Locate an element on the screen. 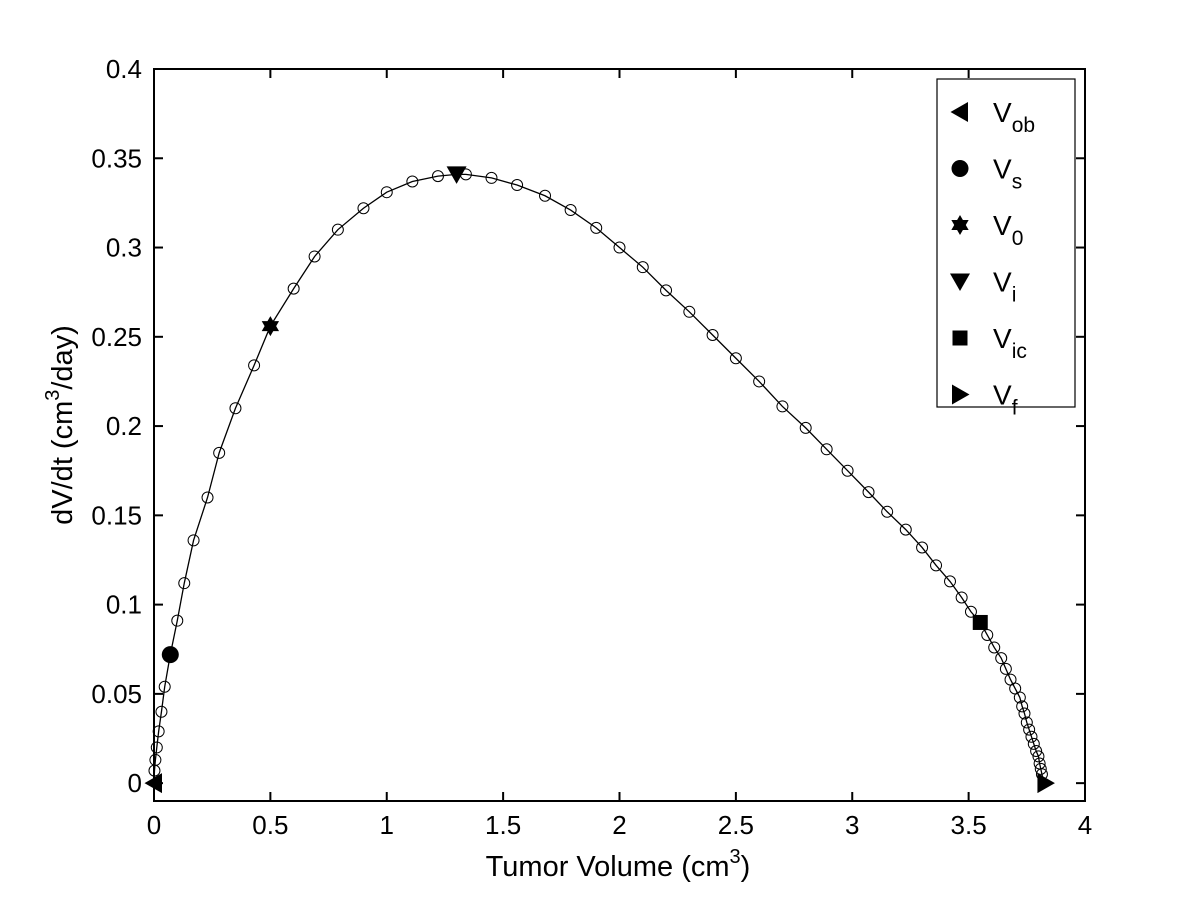  x-tick-label: 2.5 is located at coordinates (736, 825).